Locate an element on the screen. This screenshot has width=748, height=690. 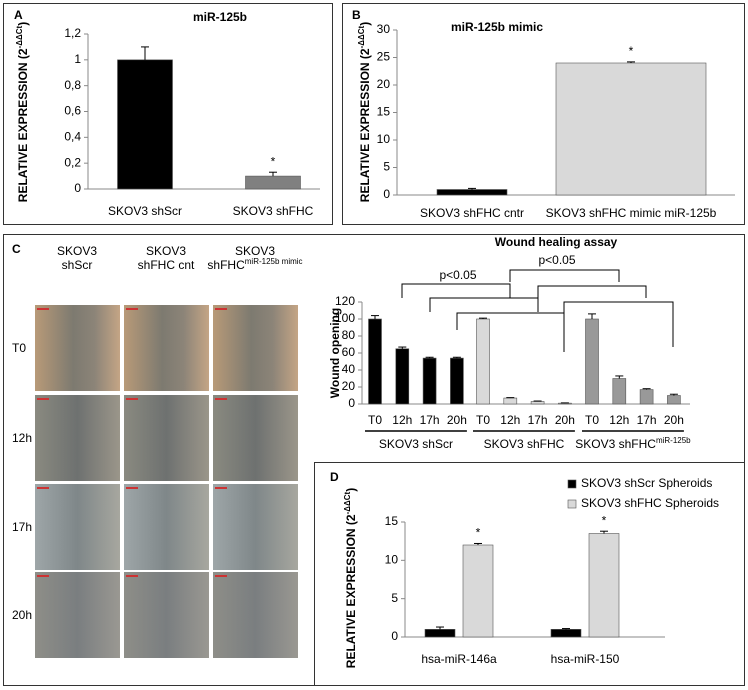
row-label: 20h is located at coordinates (22, 615).